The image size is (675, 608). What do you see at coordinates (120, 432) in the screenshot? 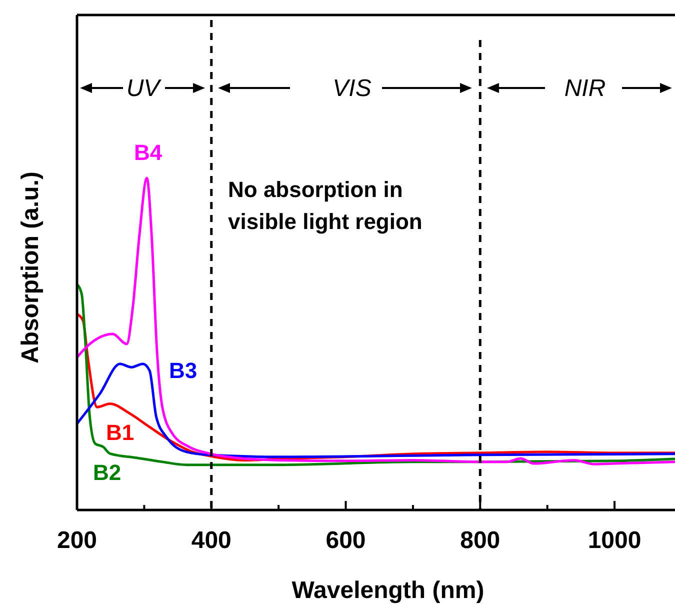
I see `series-label: B1` at bounding box center [120, 432].